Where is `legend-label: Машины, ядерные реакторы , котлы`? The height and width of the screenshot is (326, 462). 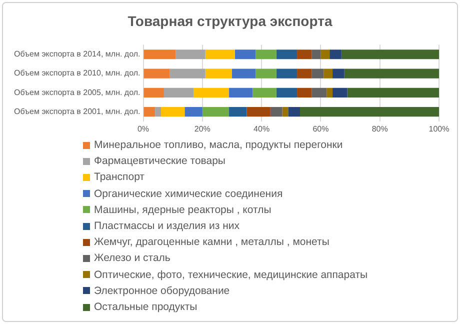 legend-label: Машины, ядерные реакторы , котлы is located at coordinates (183, 210).